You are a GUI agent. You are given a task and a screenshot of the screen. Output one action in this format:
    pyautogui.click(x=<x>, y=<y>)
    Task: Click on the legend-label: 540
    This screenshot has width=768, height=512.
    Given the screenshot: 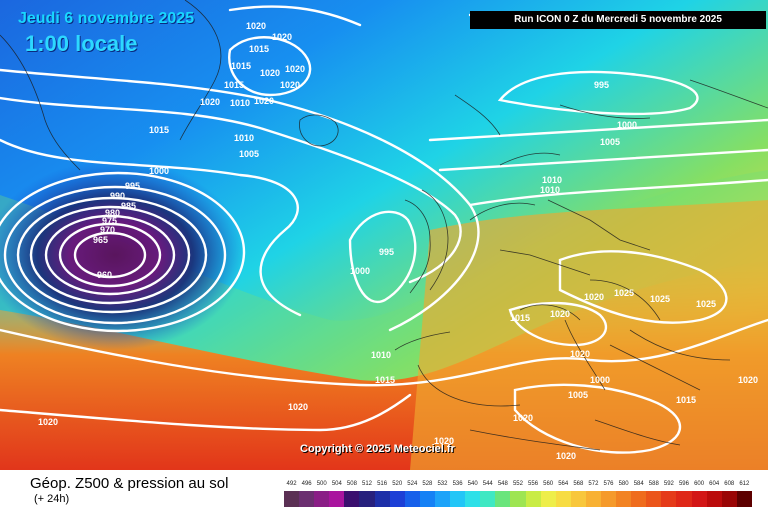 What is the action you would take?
    pyautogui.click(x=472, y=484)
    